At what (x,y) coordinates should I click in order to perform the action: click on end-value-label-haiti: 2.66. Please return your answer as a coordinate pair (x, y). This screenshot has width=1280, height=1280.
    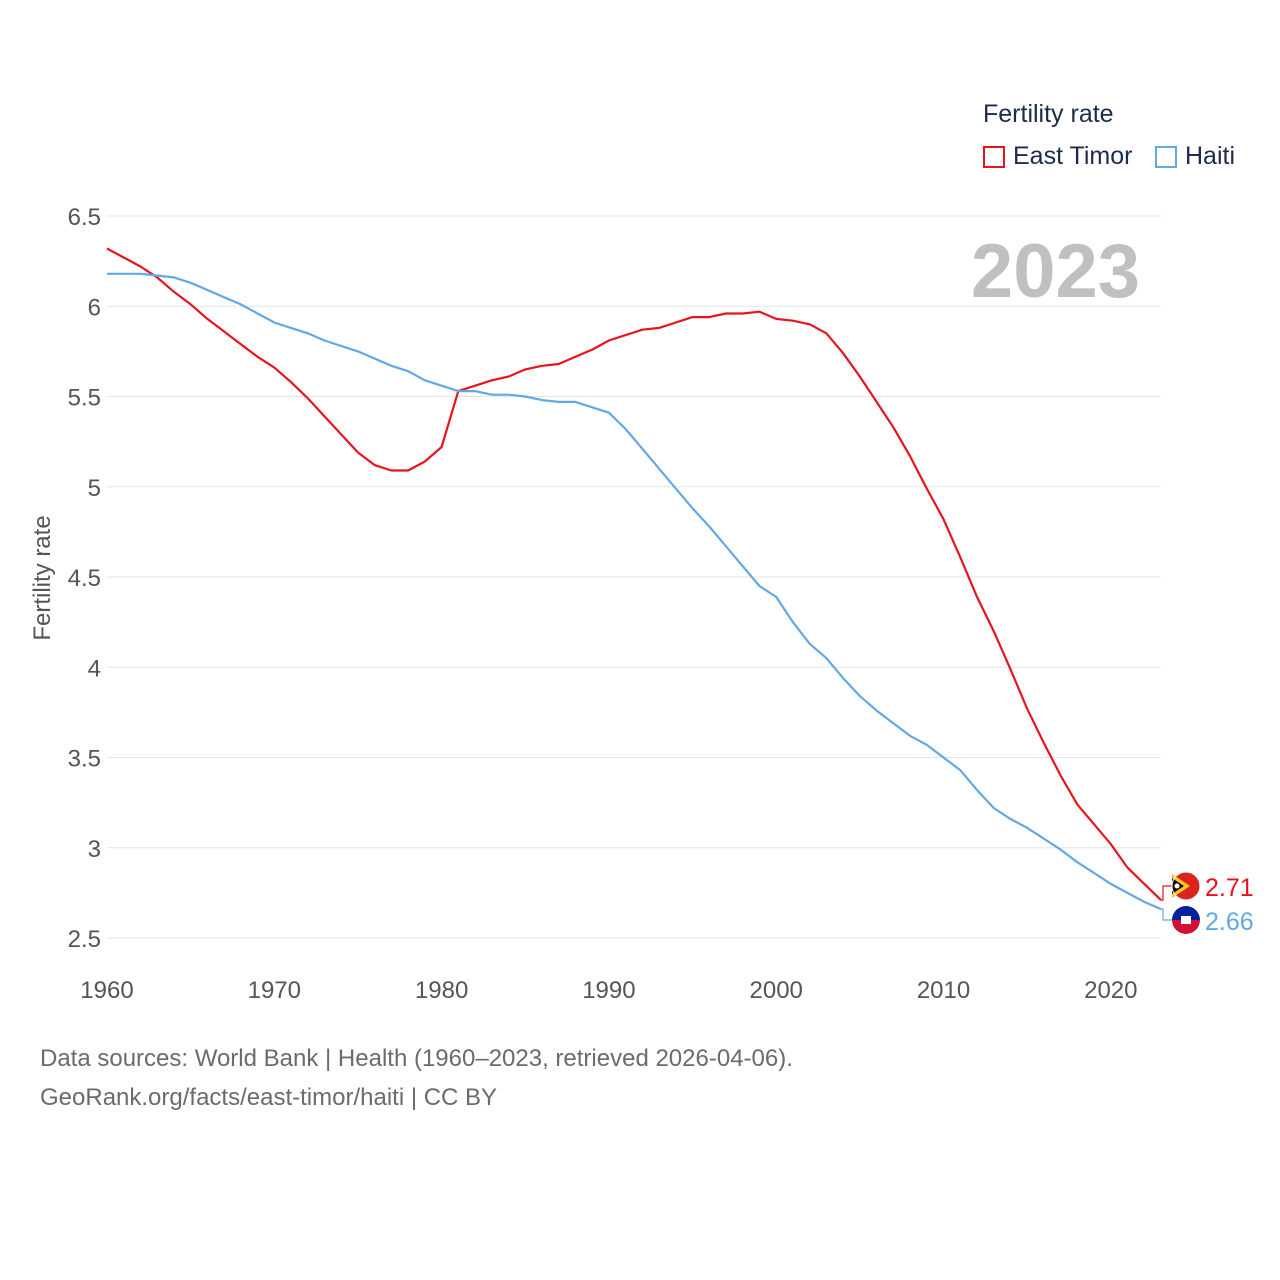
    Looking at the image, I should click on (1229, 922).